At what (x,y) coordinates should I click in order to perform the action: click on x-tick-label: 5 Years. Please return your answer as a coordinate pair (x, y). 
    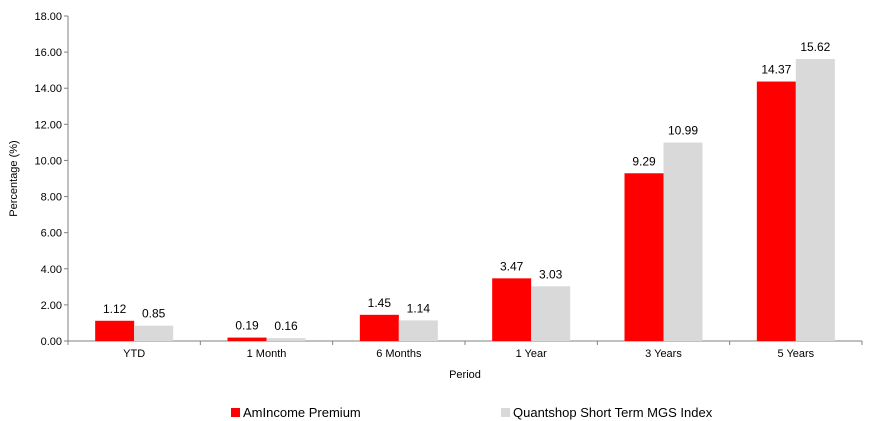
    Looking at the image, I should click on (795, 354).